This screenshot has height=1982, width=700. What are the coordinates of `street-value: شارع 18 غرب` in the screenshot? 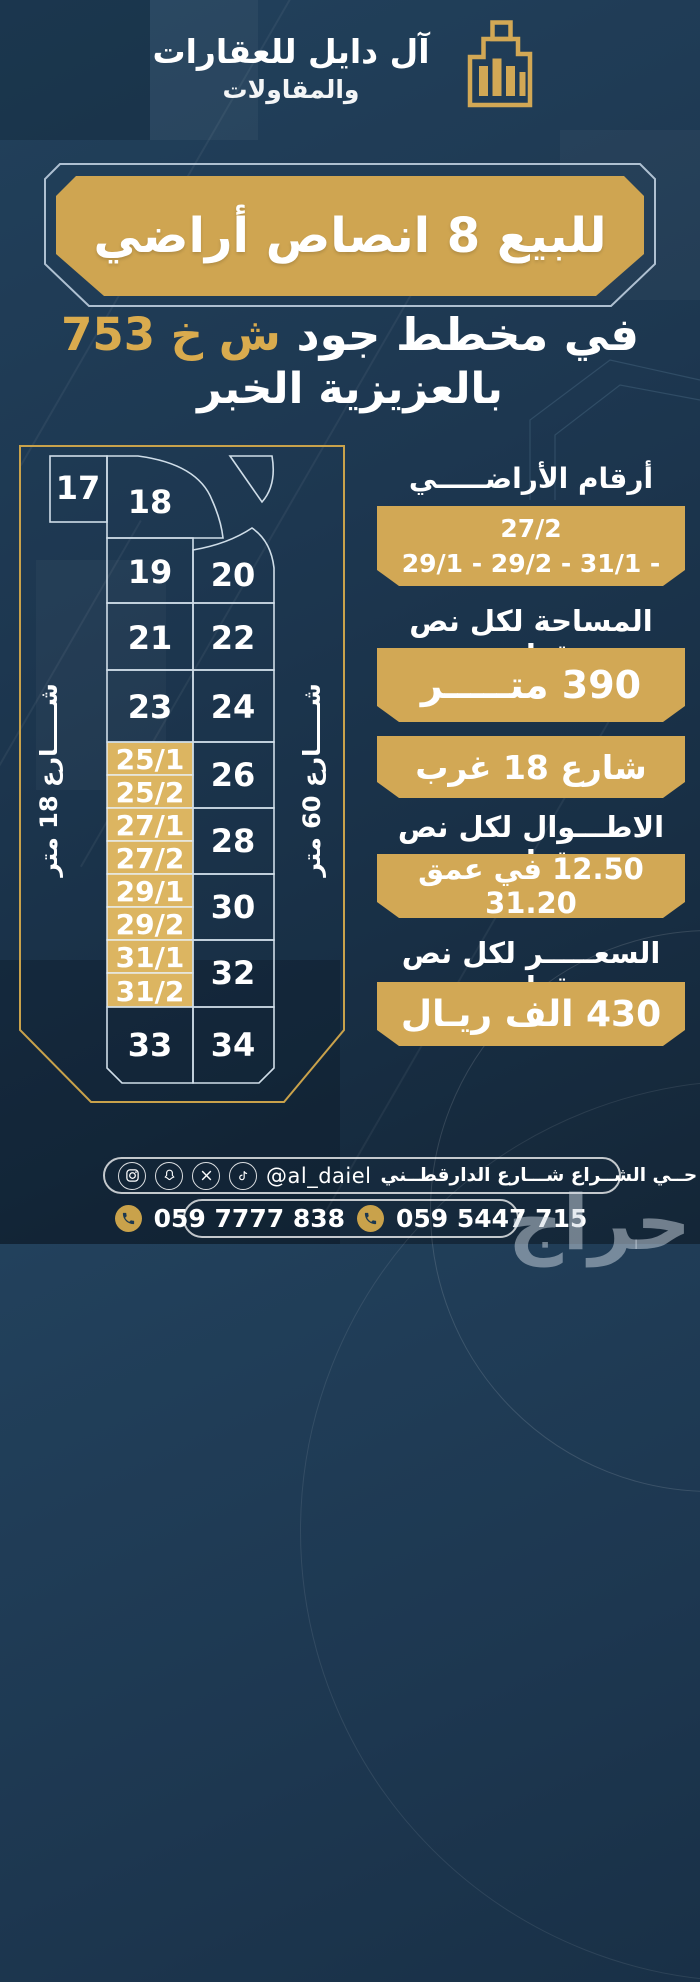 It's located at (531, 767).